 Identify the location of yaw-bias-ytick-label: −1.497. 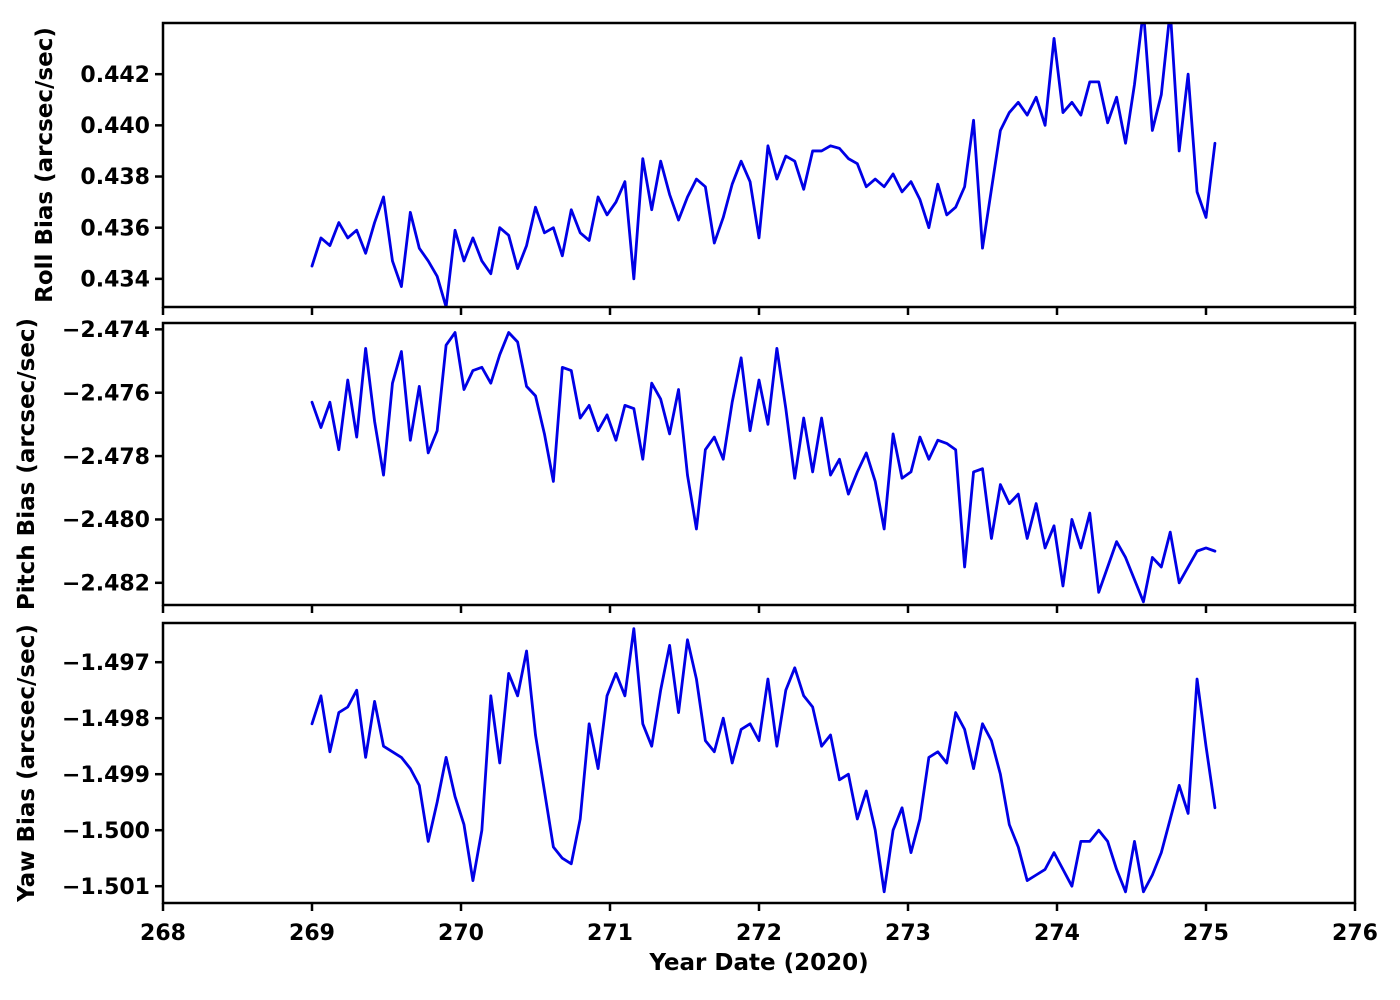
(106, 663).